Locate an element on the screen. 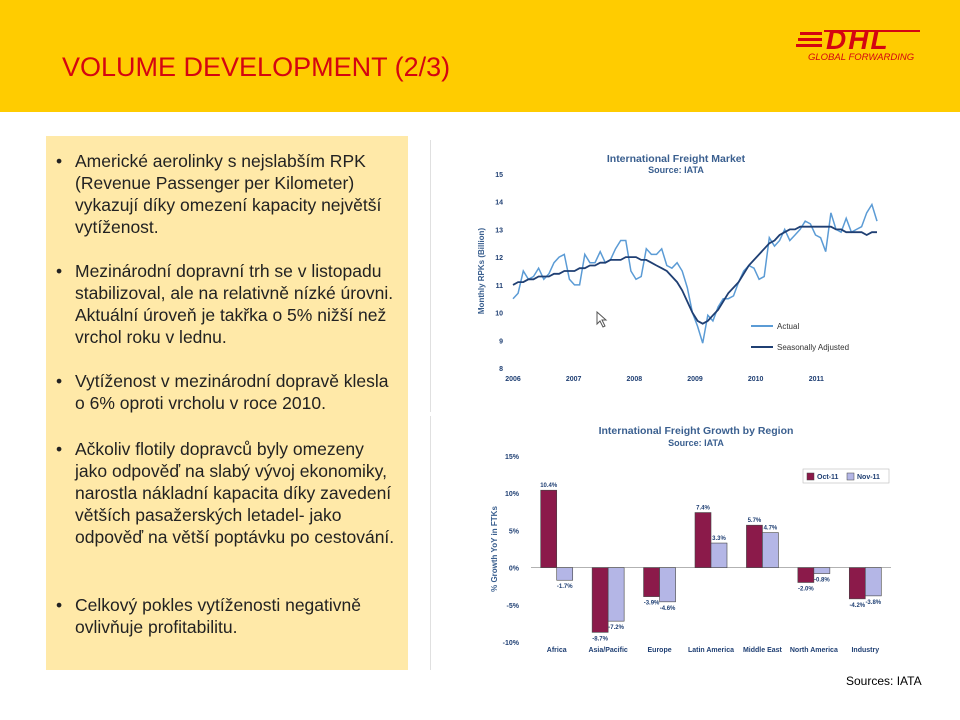  y-tick-label: 0% is located at coordinates (514, 569).